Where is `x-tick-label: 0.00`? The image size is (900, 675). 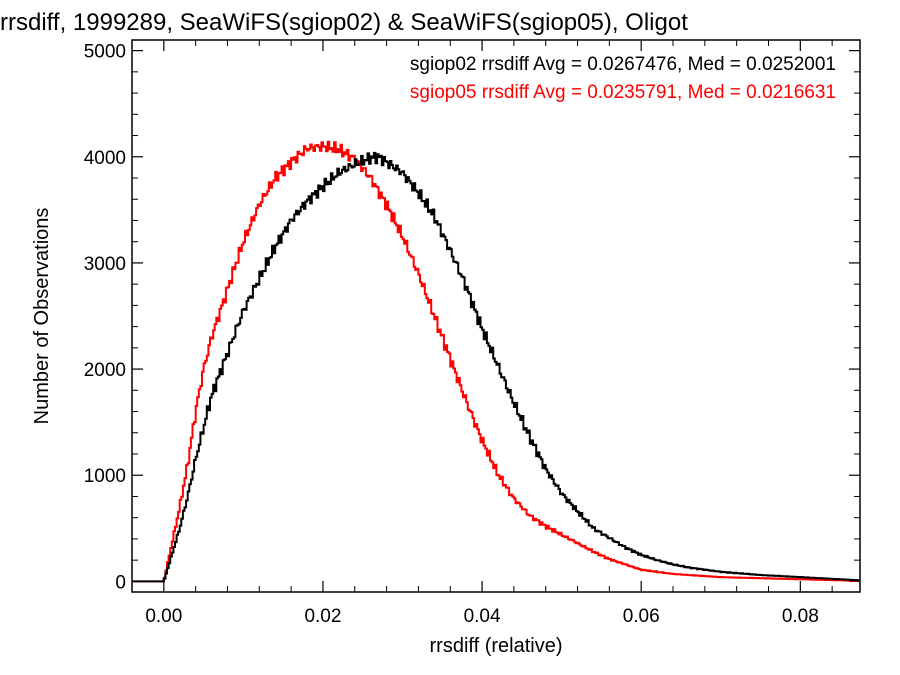 x-tick-label: 0.00 is located at coordinates (163, 616).